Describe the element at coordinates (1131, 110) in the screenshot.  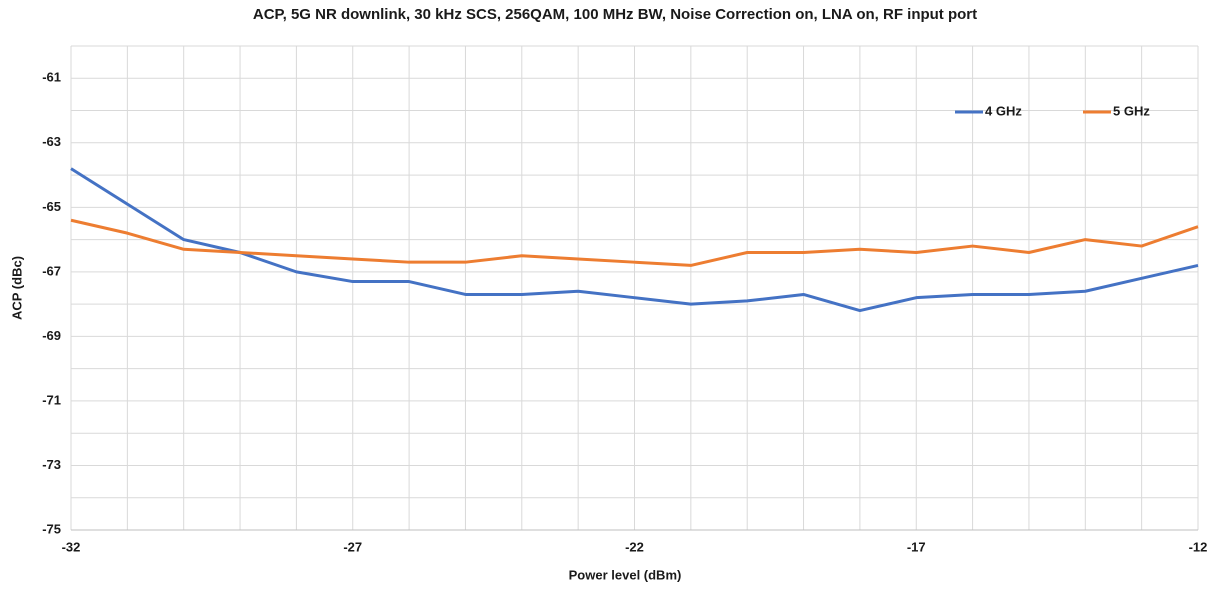
I see `legend-label: 5 GHz` at that location.